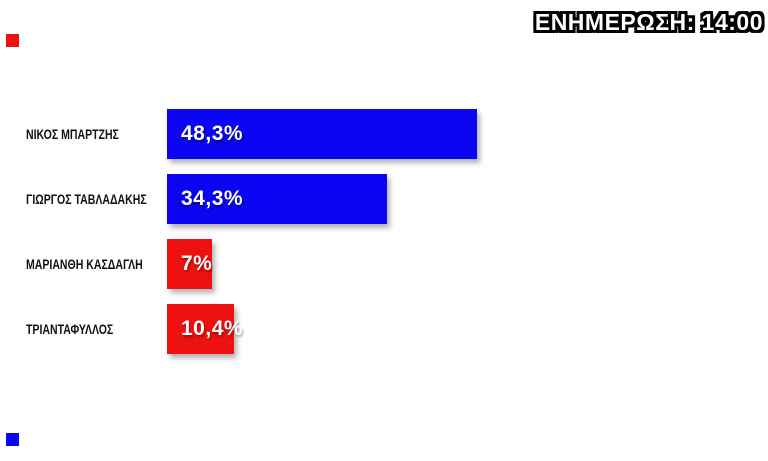 The height and width of the screenshot is (461, 768). Describe the element at coordinates (277, 199) in the screenshot. I see `result-bar: 34,3%` at that location.